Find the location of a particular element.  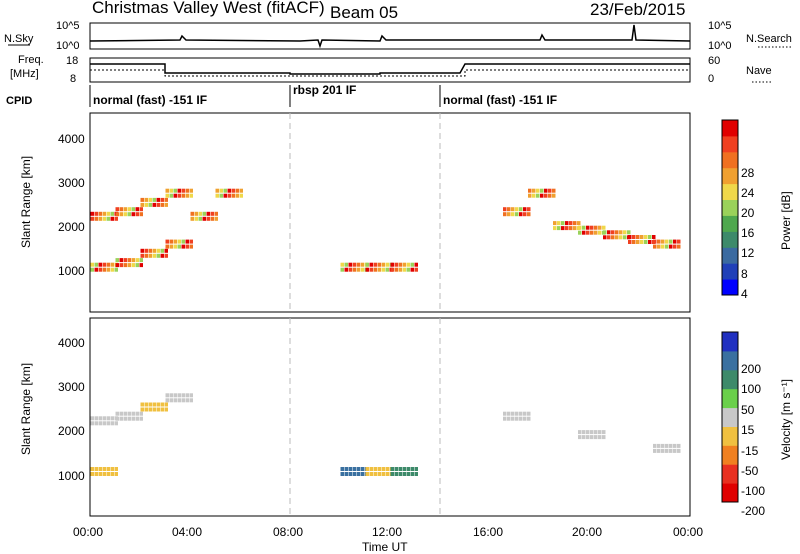

velocity-ytick-4000: 4000 is located at coordinates (71, 343).